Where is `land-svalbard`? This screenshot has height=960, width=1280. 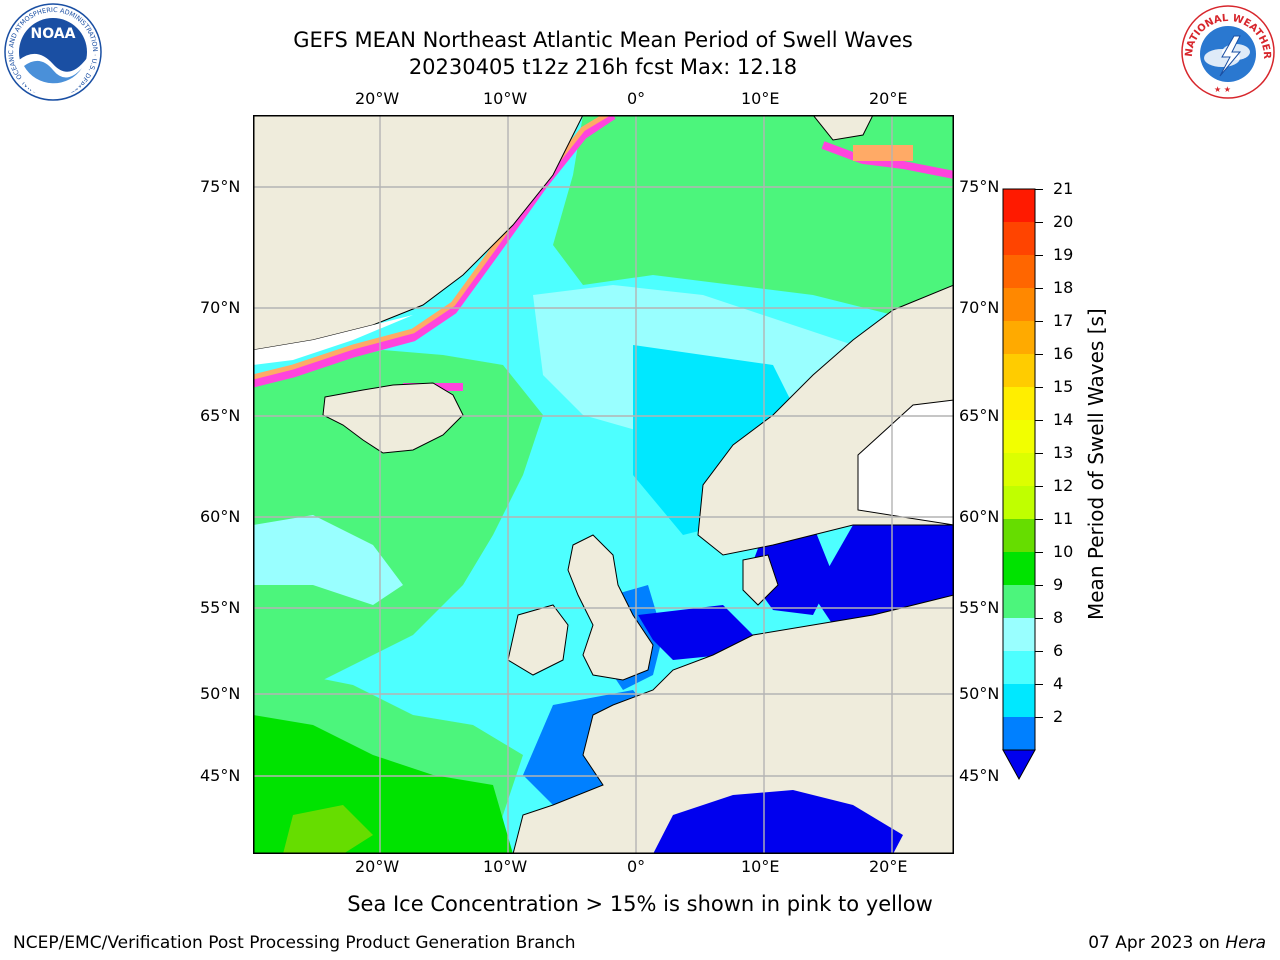
land-svalbard is located at coordinates (843, 128).